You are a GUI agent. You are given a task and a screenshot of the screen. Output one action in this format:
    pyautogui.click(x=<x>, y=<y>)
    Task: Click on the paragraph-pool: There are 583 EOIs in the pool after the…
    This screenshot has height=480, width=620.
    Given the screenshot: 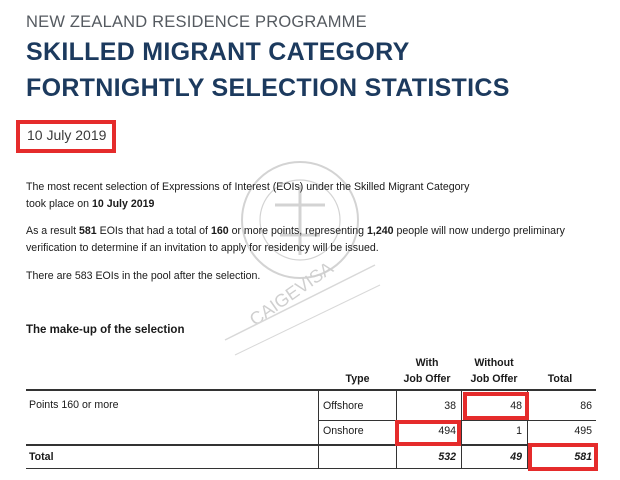 What is the action you would take?
    pyautogui.click(x=143, y=276)
    